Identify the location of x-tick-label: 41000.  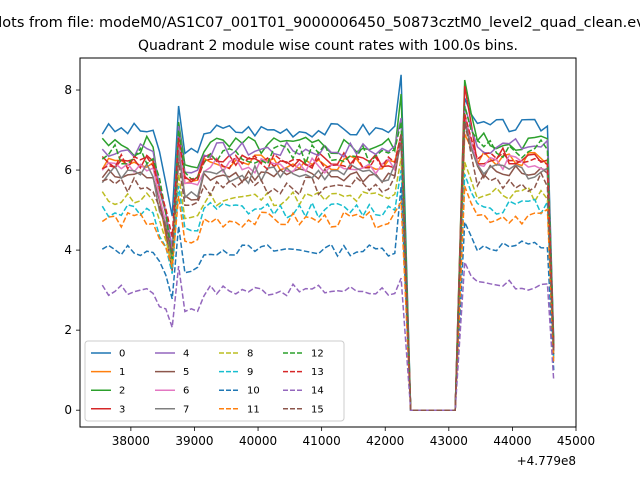
(322, 441).